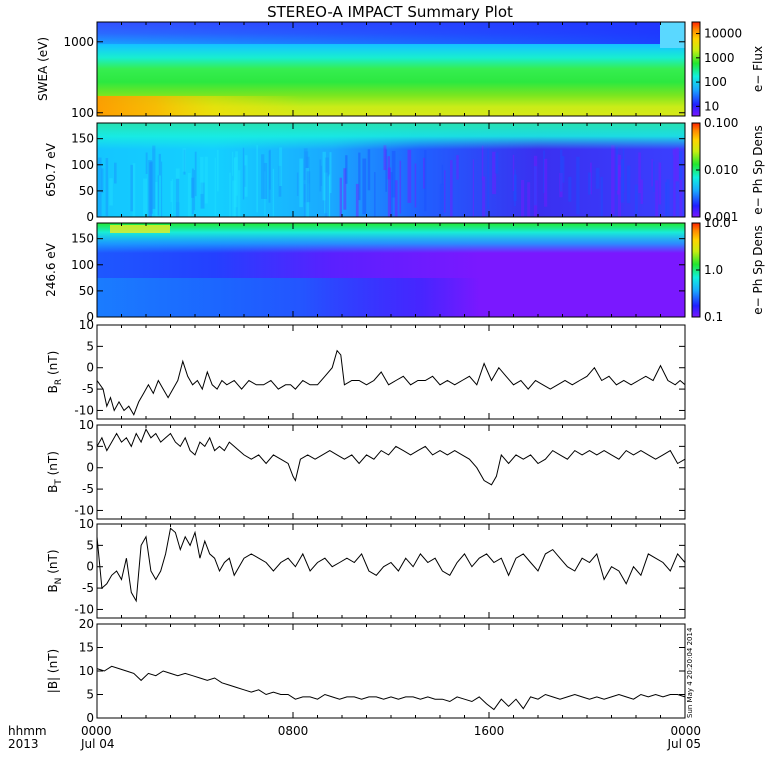 The height and width of the screenshot is (780, 780). I want to click on colorbar-tick-label: 0.1, so click(713, 317).